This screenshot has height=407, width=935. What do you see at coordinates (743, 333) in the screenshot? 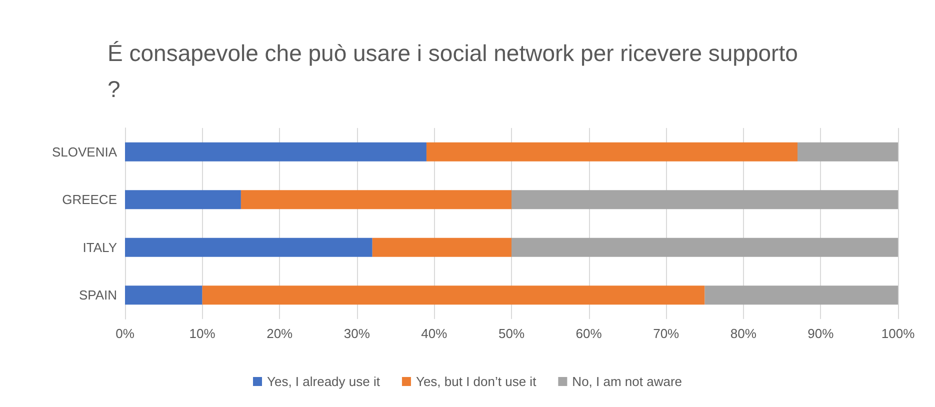
I see `x-tick-label: 80%` at bounding box center [743, 333].